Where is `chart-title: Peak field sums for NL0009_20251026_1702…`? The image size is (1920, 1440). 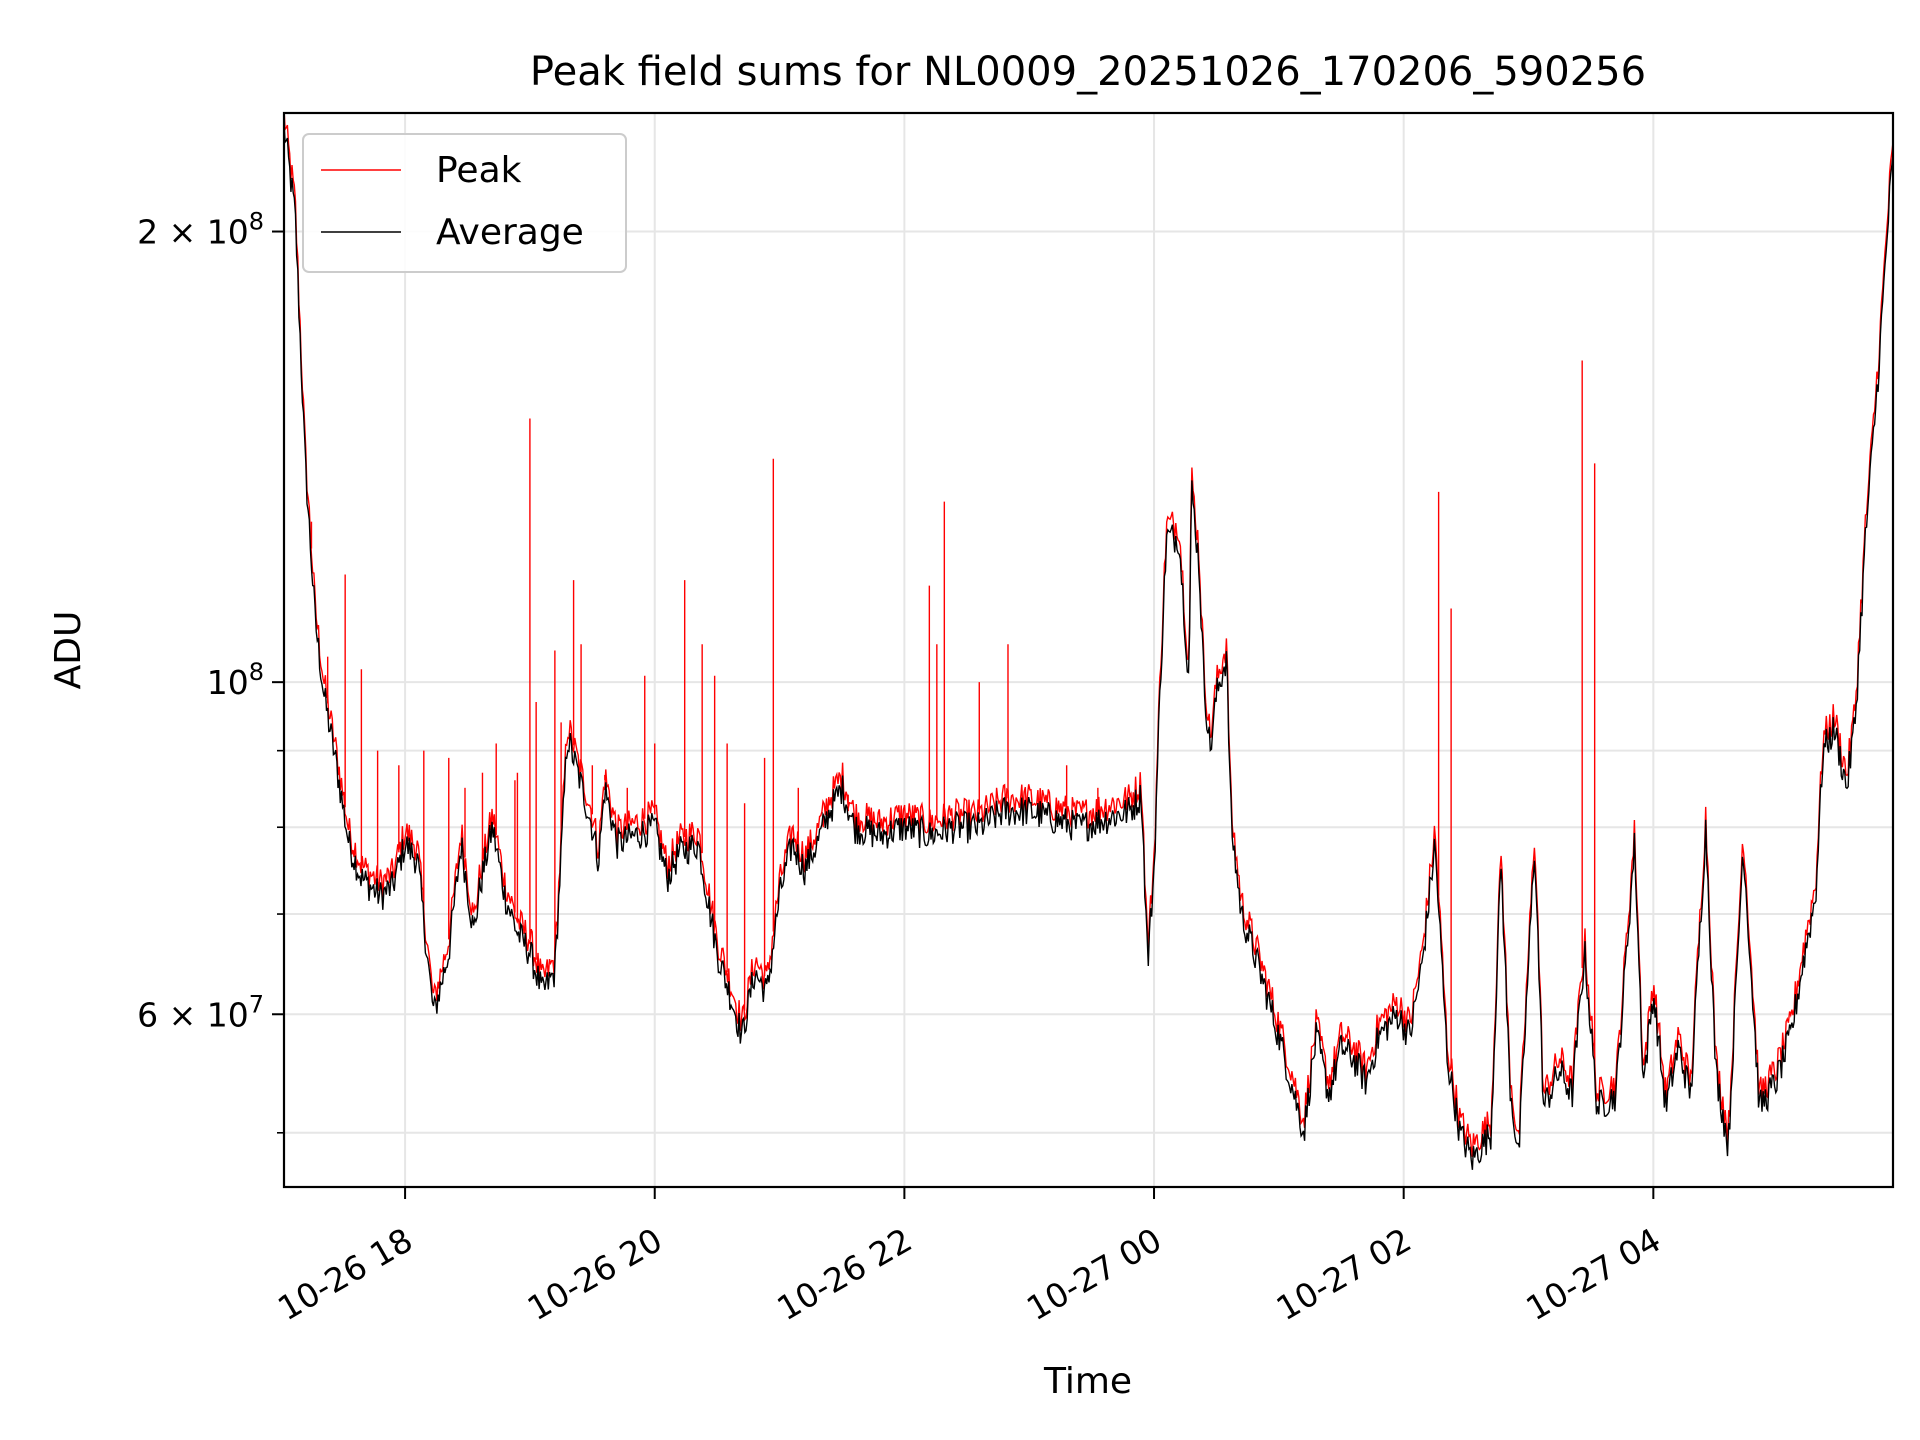
chart-title: Peak field sums for NL0009_20251026_1702… is located at coordinates (1088, 72).